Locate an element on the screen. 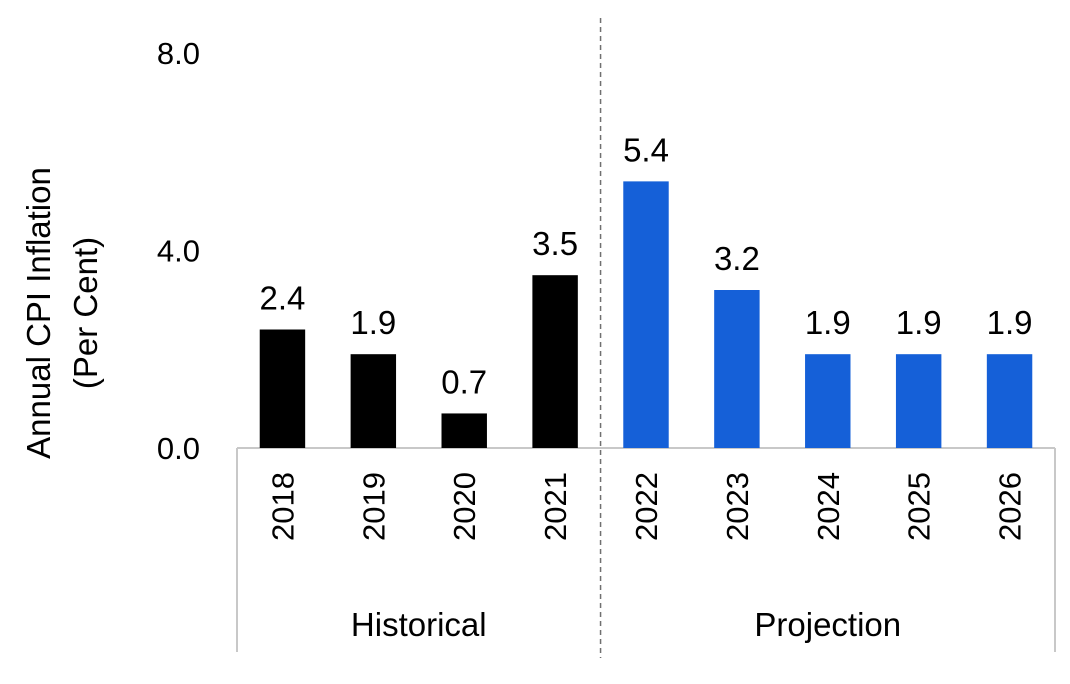 The width and height of the screenshot is (1070, 684). x-tick-label: 2019 is located at coordinates (373, 506).